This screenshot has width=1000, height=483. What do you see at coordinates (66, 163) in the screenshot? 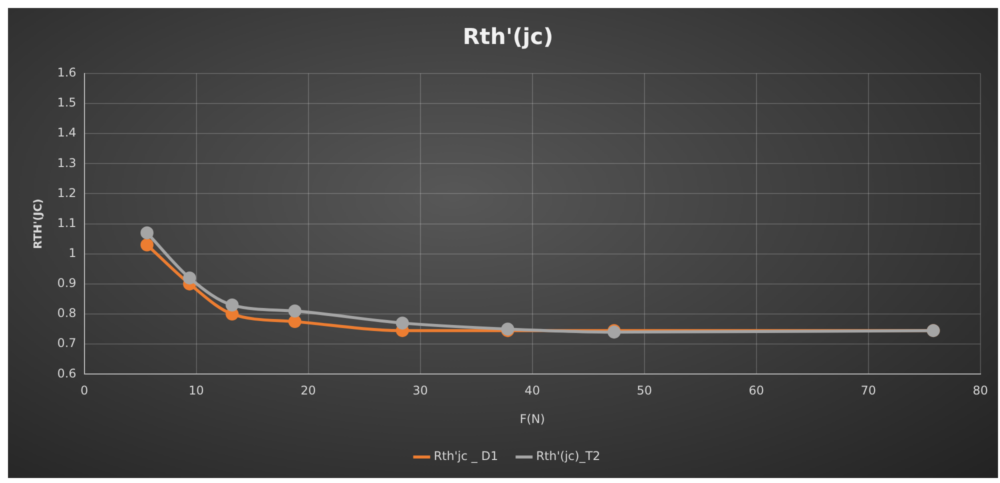
I see `y-tick-label: 1.3` at bounding box center [66, 163].